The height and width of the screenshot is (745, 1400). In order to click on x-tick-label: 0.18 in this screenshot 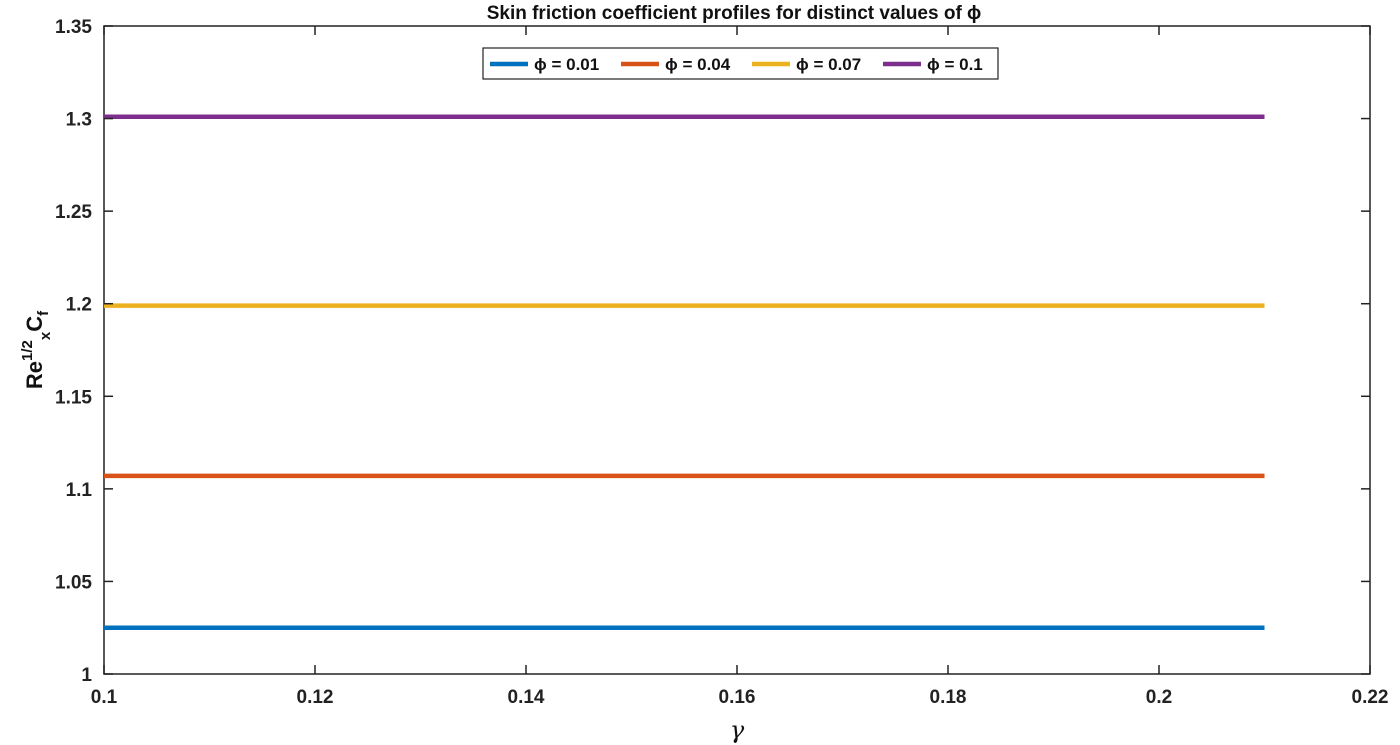, I will do `click(948, 697)`.